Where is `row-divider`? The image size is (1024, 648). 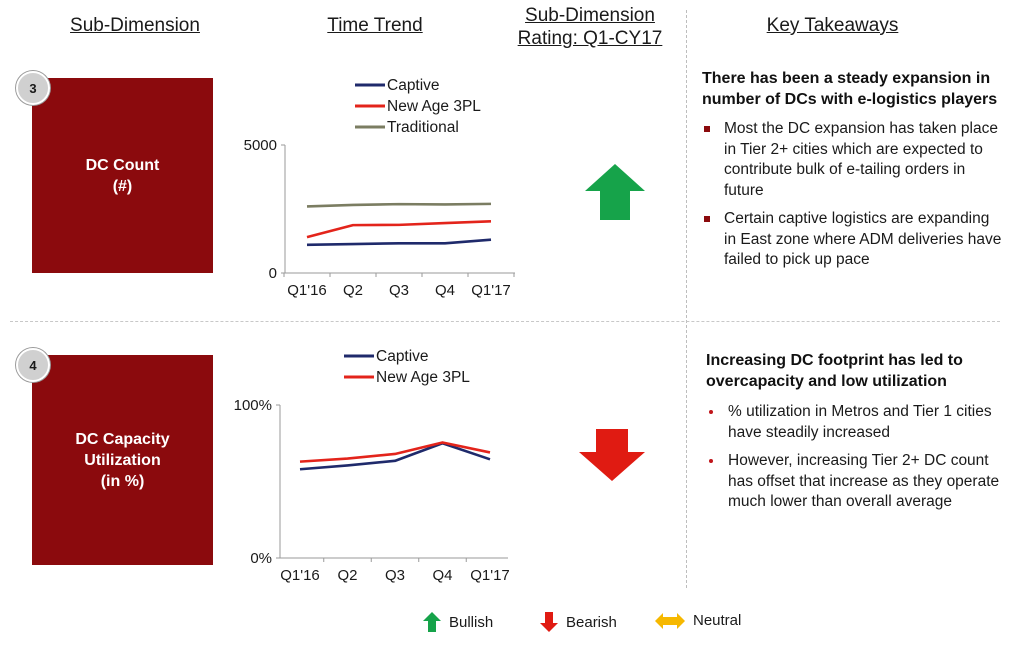
row-divider is located at coordinates (505, 321).